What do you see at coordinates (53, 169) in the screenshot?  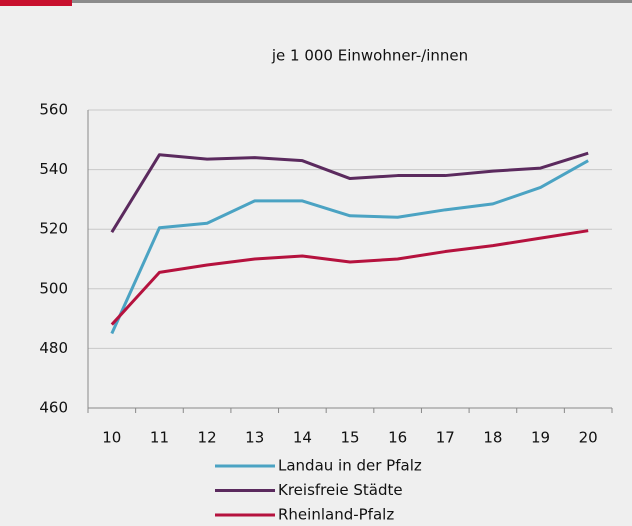 I see `y-tick-label: 540` at bounding box center [53, 169].